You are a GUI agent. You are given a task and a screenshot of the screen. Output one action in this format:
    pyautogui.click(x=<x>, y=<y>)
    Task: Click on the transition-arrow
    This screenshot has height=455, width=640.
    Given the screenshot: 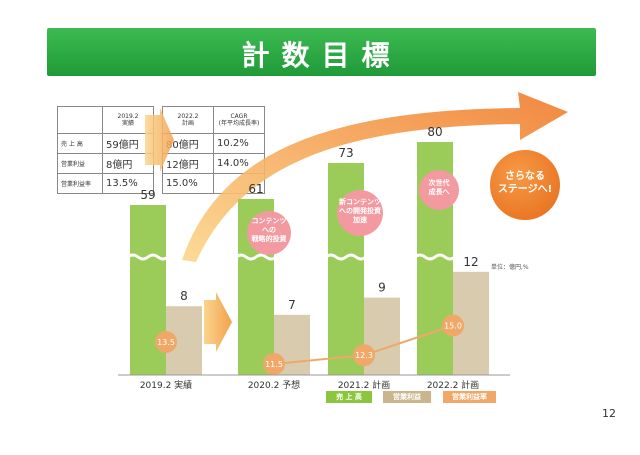 What is the action you would take?
    pyautogui.click(x=218, y=322)
    